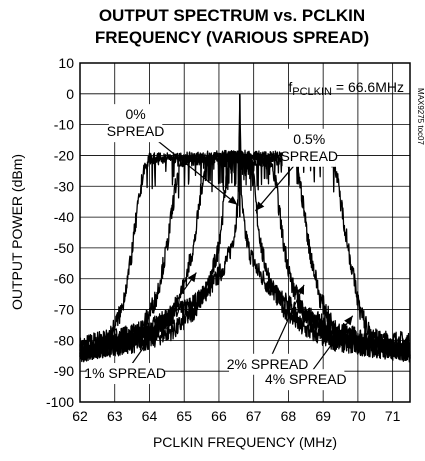 This screenshot has height=461, width=425. Describe the element at coordinates (289, 416) in the screenshot. I see `x-tick-label: 68` at that location.